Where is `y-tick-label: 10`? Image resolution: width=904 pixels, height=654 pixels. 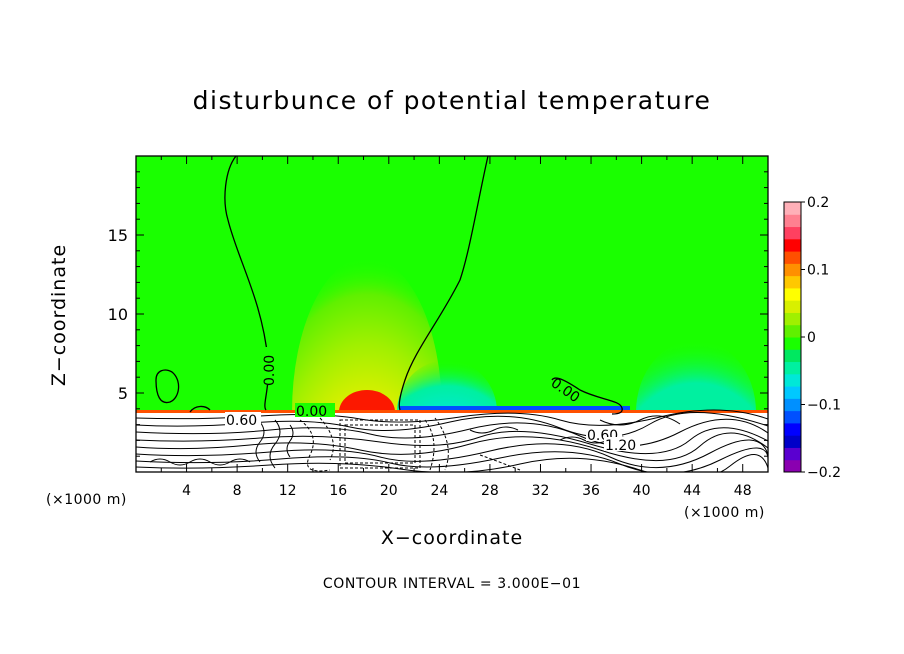 y-tick-label: 10 is located at coordinates (118, 314).